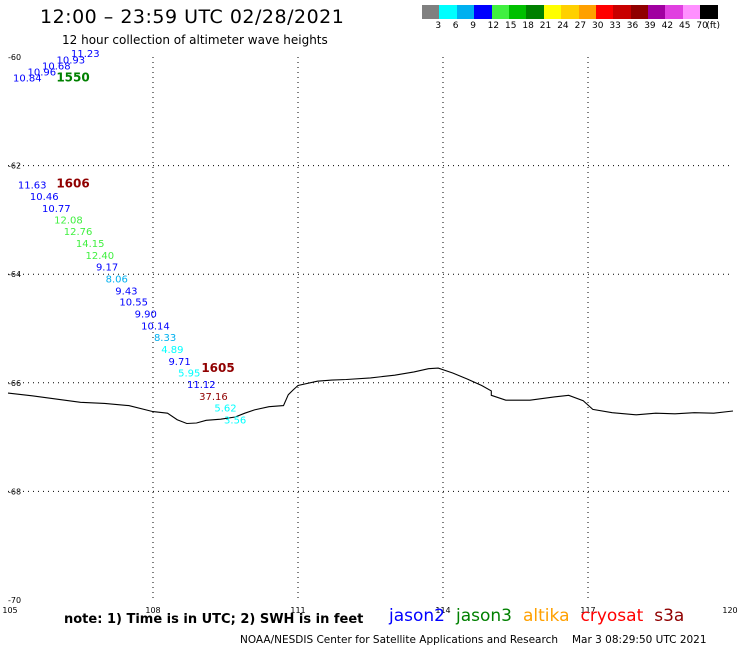 This screenshot has width=740, height=650. What do you see at coordinates (417, 616) in the screenshot?
I see `satellite-legend-jason2: jason2` at bounding box center [417, 616].